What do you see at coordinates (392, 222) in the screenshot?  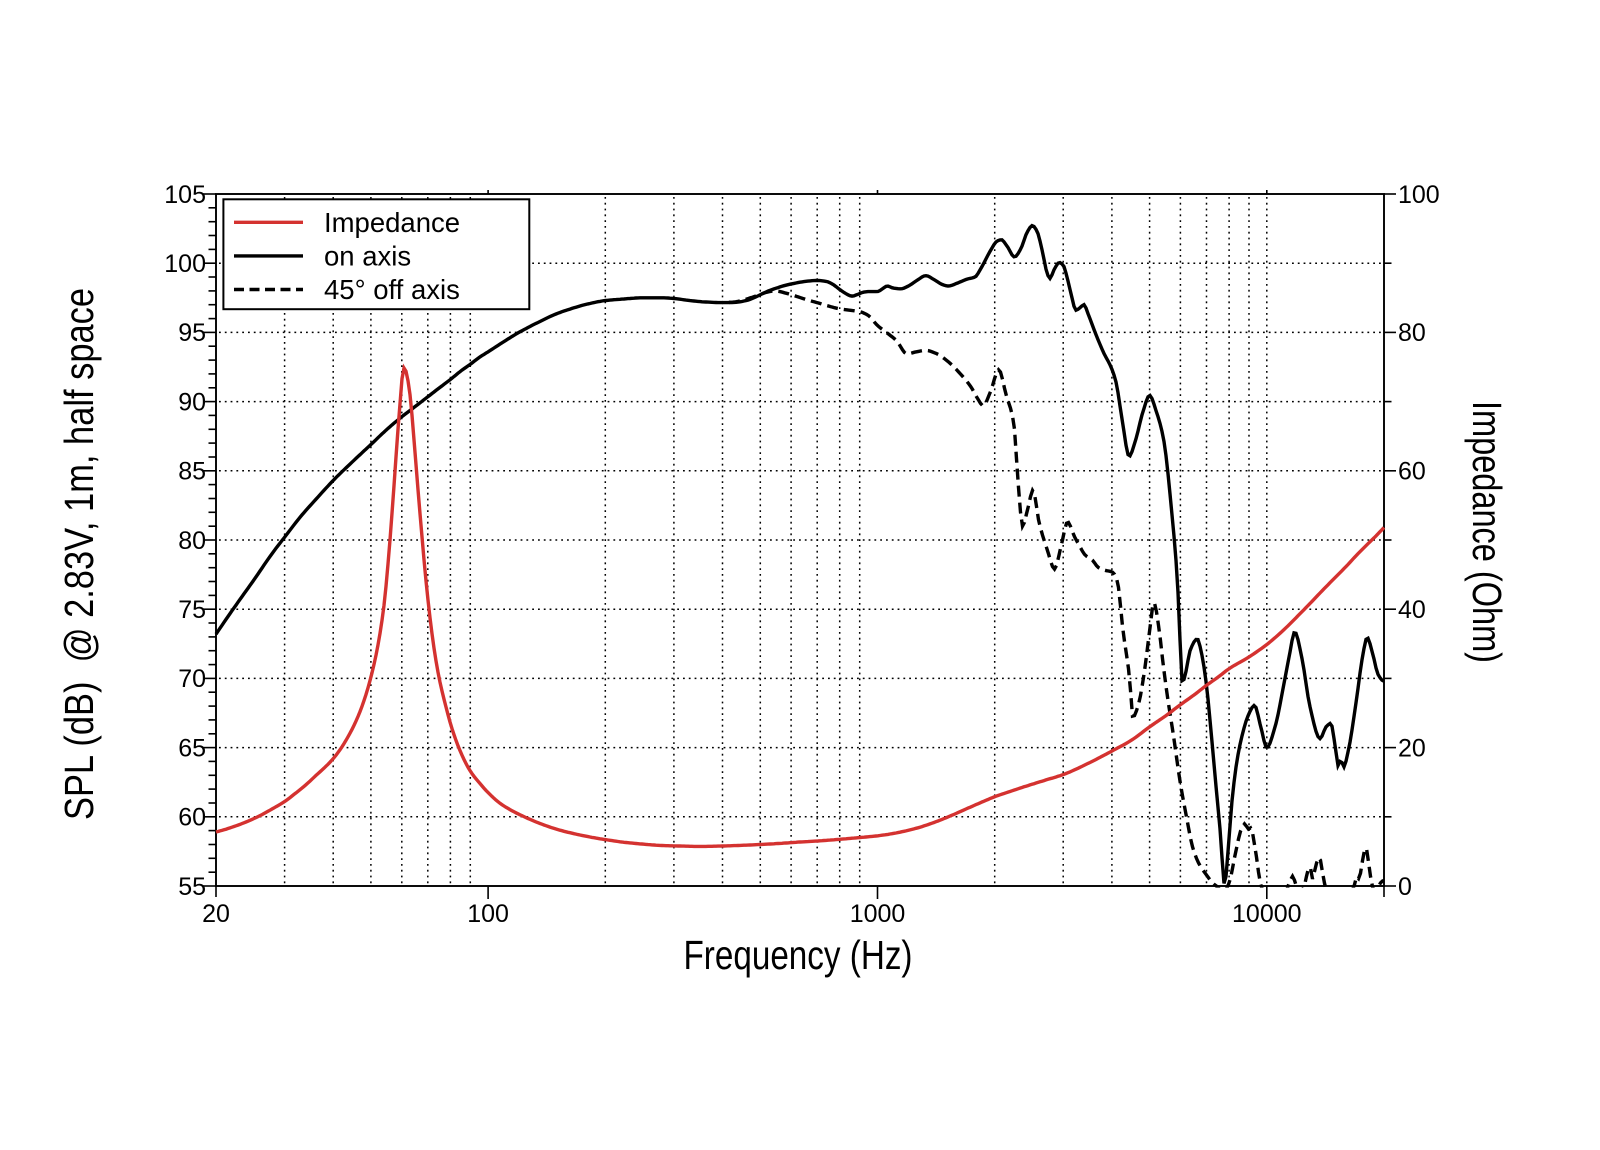 I see `svg-text: Impedance` at bounding box center [392, 222].